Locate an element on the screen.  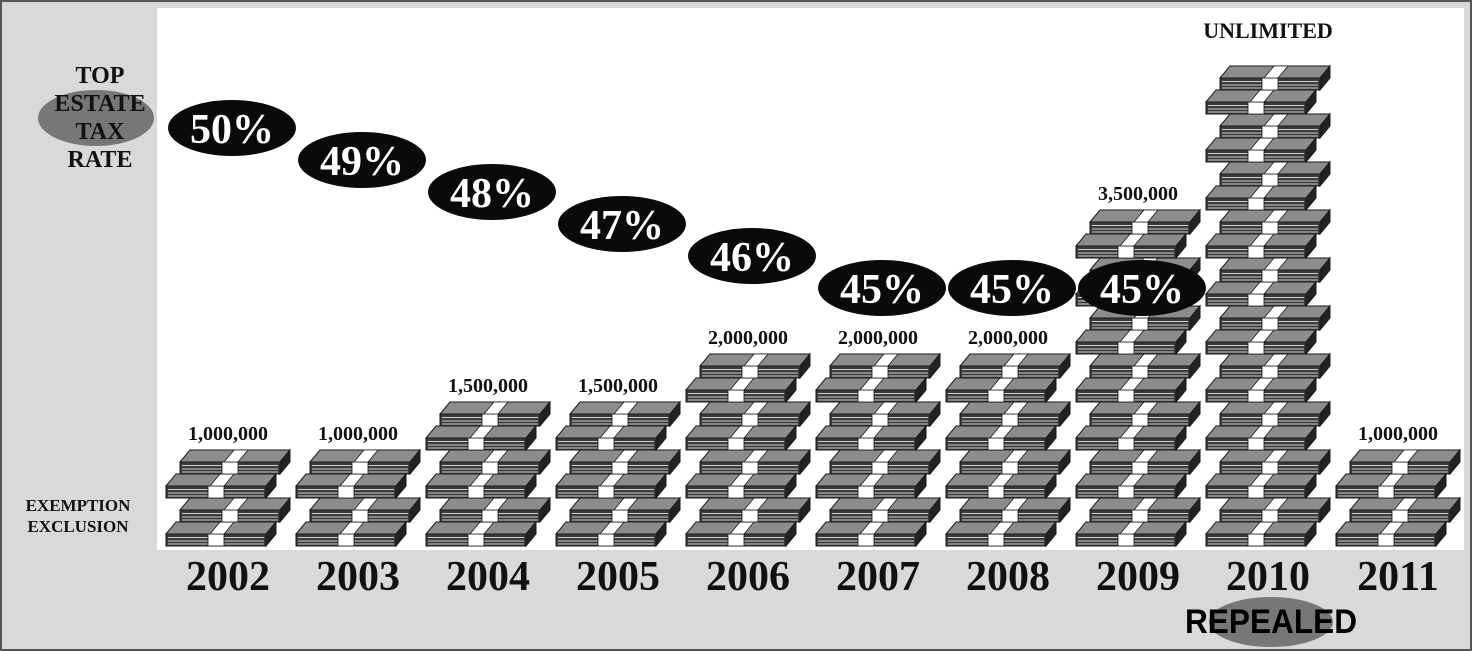
exemption-label-line-2: EXCLUSION is located at coordinates (78, 526).